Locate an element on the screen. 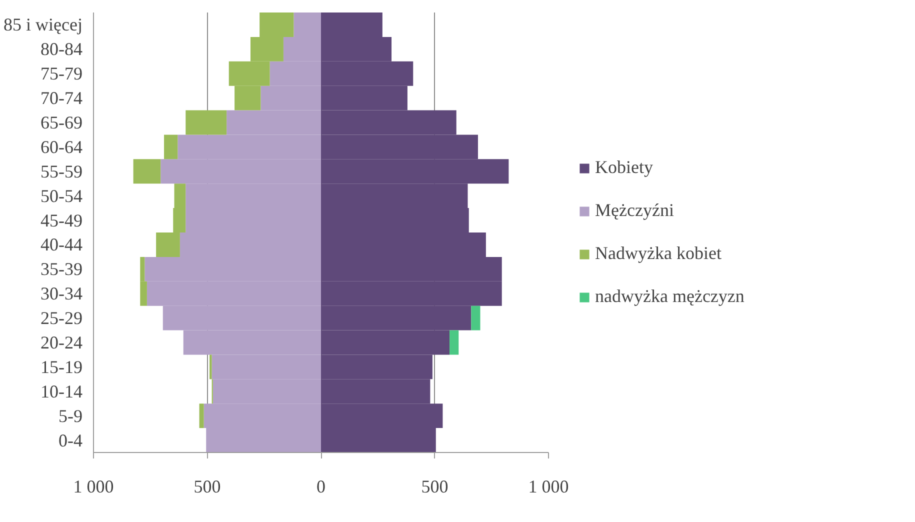 This screenshot has width=915, height=522. y-tick-label: 70-74 is located at coordinates (61, 98).